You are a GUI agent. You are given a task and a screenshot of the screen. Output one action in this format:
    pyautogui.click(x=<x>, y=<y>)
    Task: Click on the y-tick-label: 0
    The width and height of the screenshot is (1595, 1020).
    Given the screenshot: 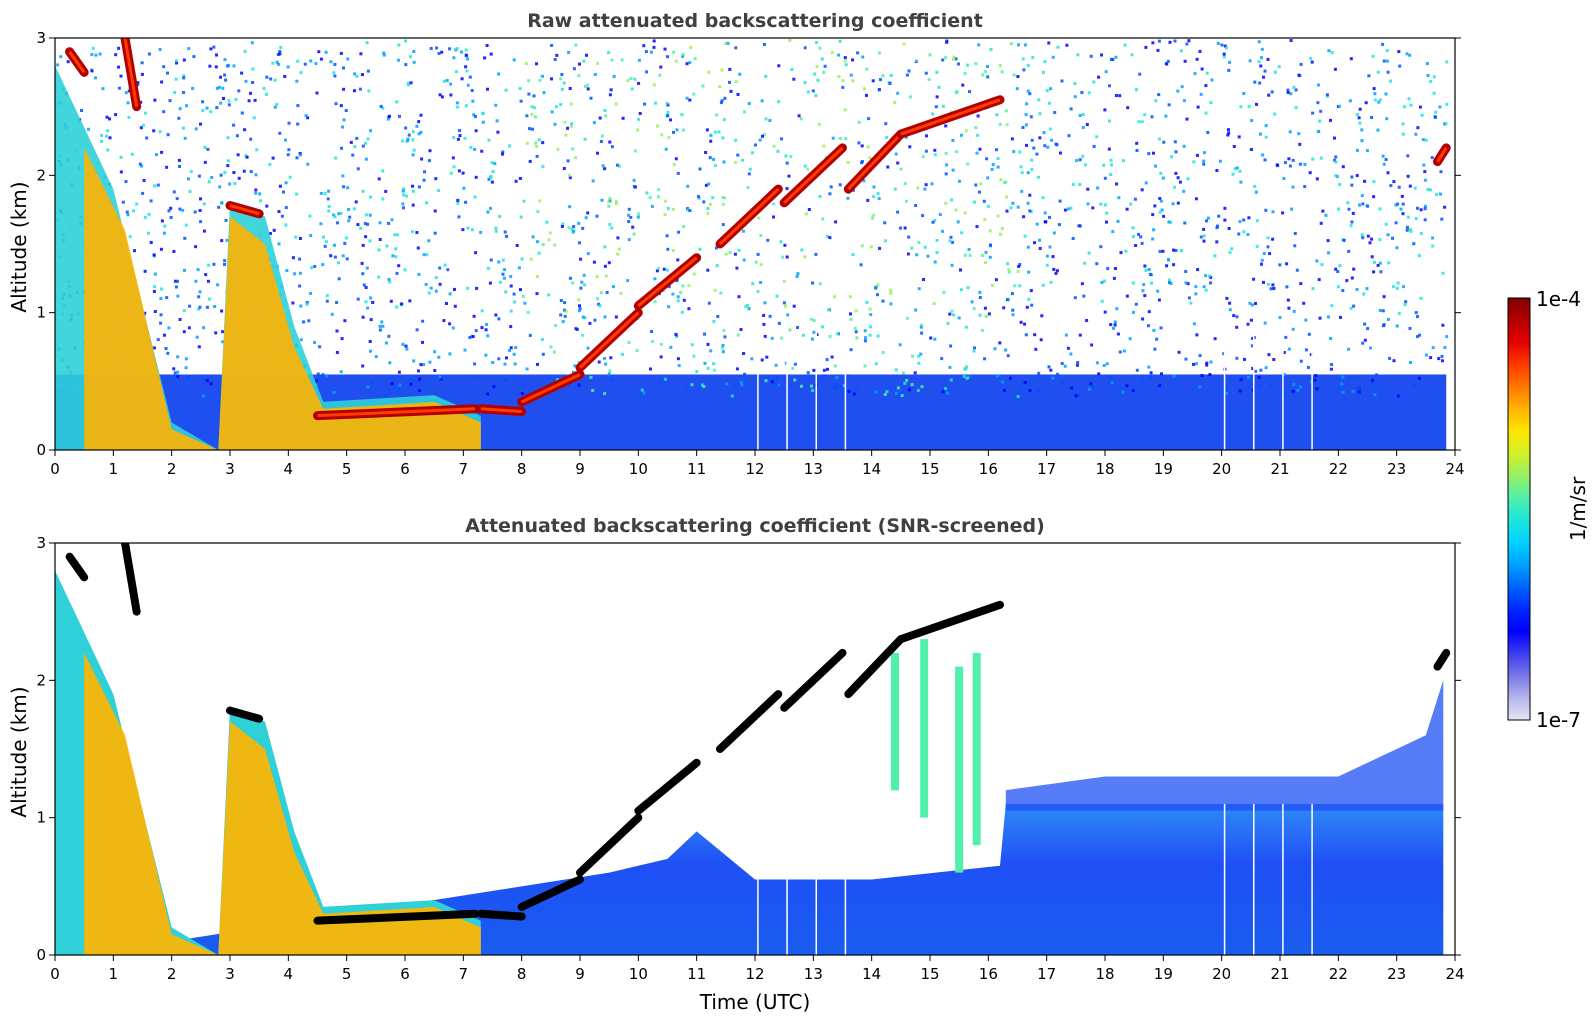 What is the action you would take?
    pyautogui.click(x=41, y=450)
    